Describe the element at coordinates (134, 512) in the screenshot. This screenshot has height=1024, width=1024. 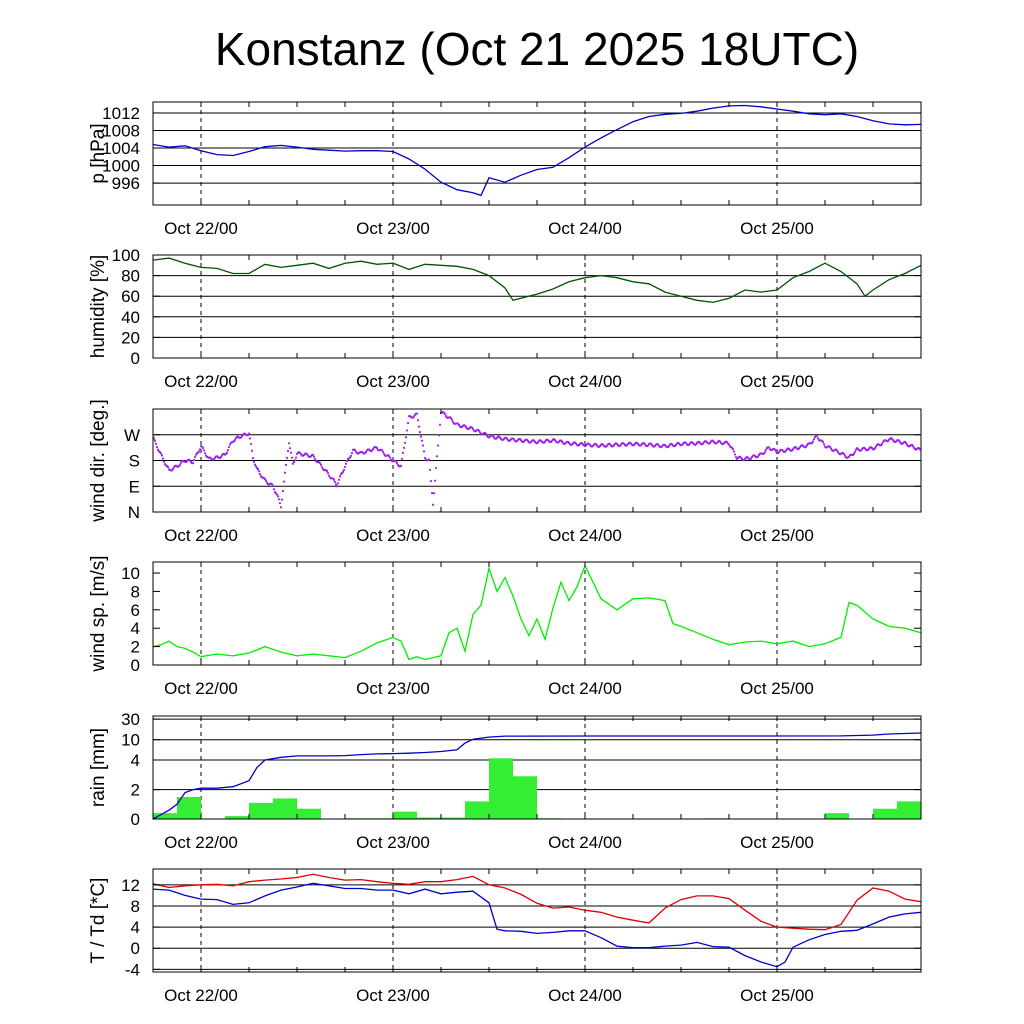
I see `y-tick-label: N` at that location.